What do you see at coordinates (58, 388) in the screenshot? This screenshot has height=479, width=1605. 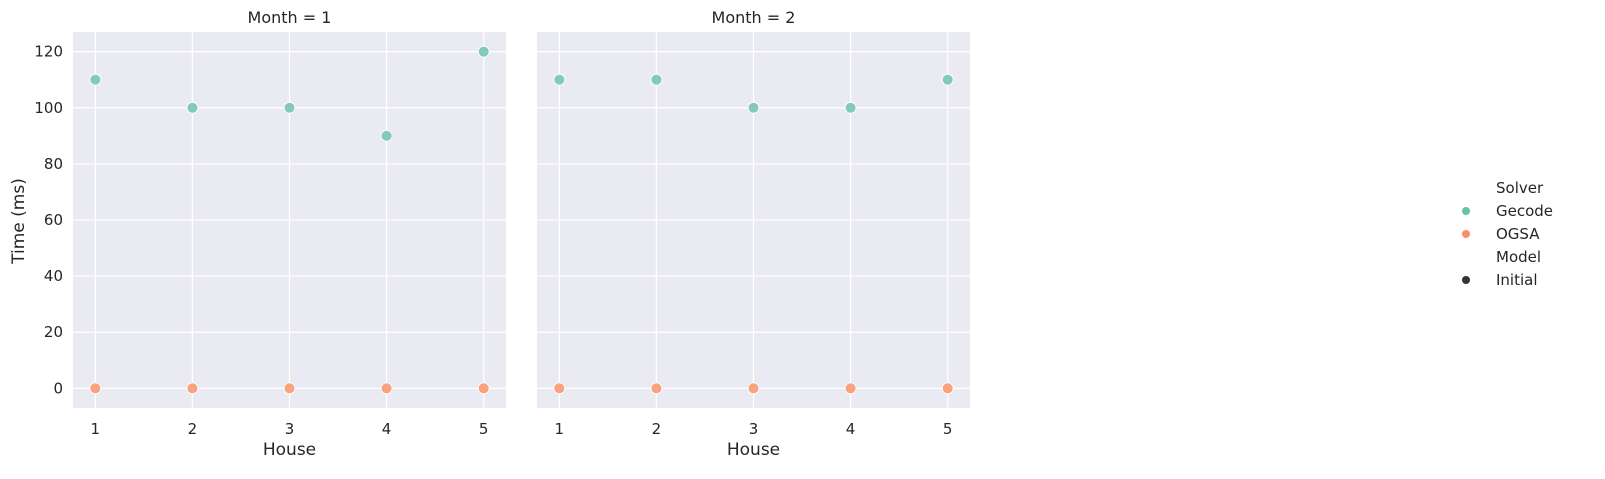 I see `y-tick-label: 0` at bounding box center [58, 388].